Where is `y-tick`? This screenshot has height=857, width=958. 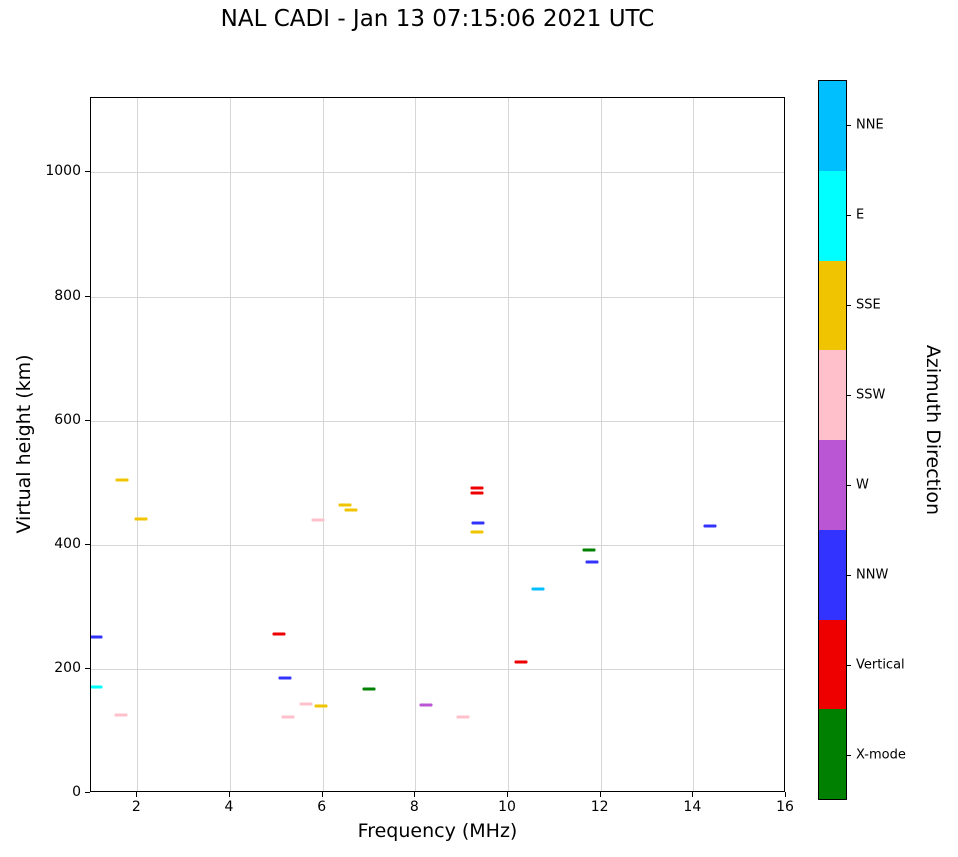 y-tick is located at coordinates (87, 792).